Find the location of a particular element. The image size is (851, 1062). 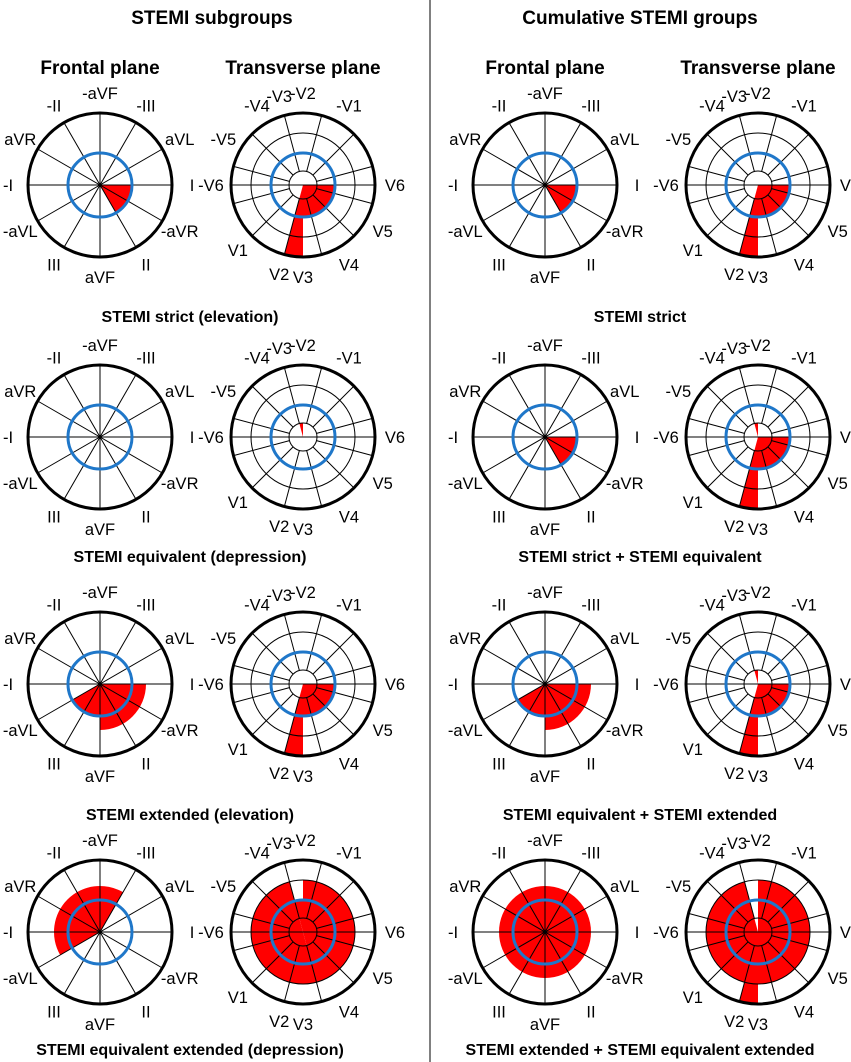

transverse-lead-label: -V2 is located at coordinates (303, 346).